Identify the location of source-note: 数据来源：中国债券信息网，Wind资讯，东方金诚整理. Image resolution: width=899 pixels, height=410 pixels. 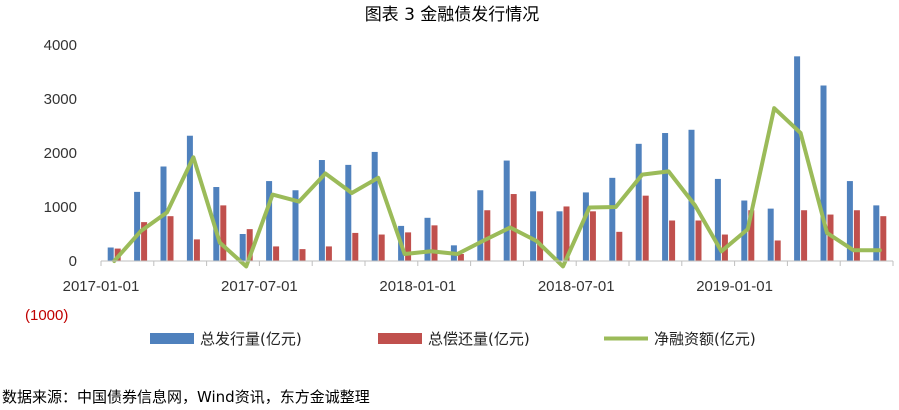
(186, 397).